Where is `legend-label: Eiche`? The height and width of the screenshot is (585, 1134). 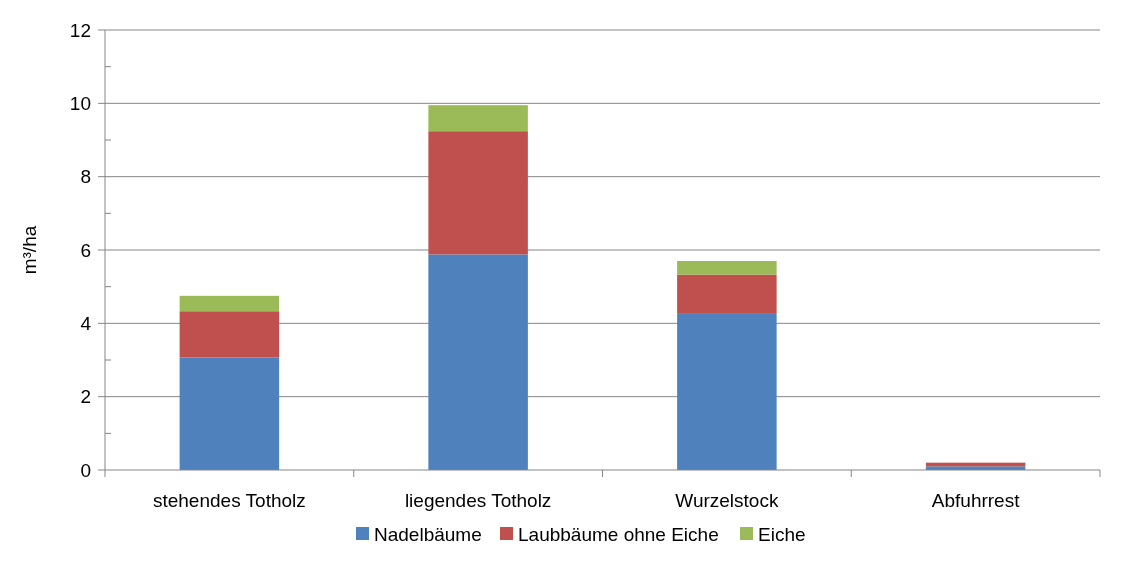
legend-label: Eiche is located at coordinates (782, 534).